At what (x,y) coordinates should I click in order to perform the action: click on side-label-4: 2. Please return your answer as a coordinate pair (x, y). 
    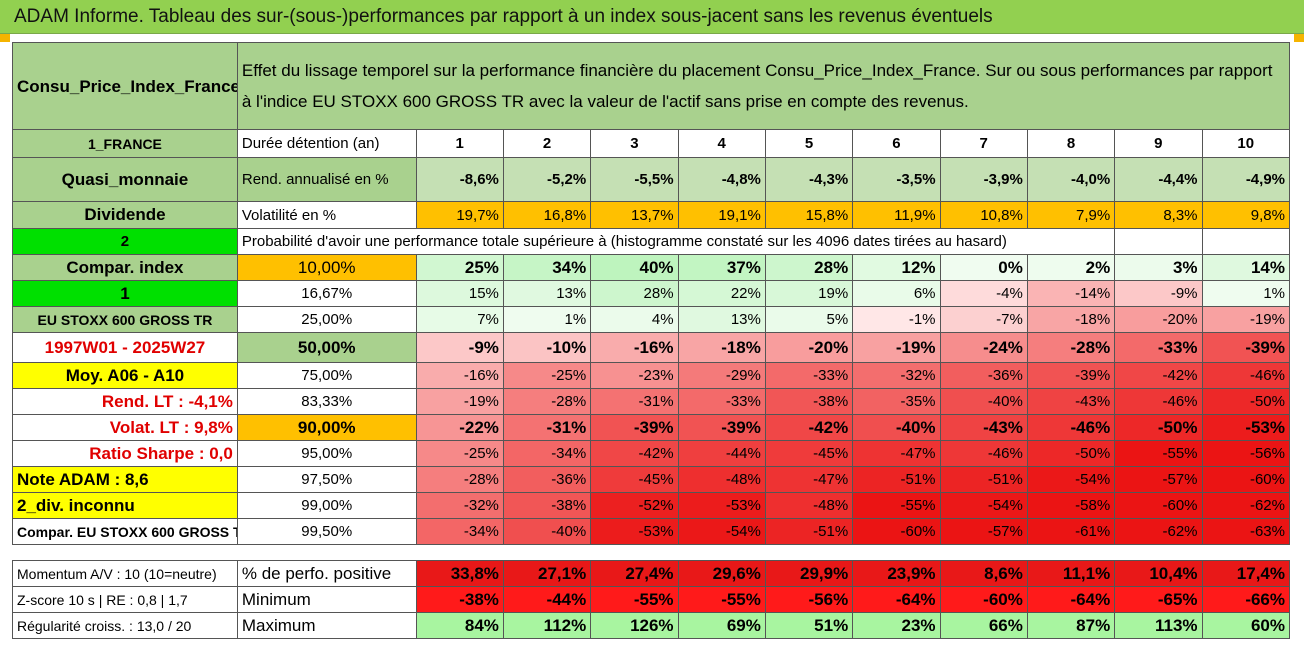
    Looking at the image, I should click on (125, 241).